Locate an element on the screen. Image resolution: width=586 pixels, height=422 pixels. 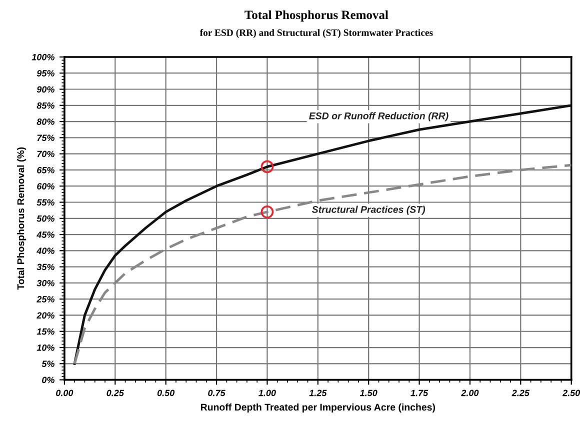
chart-title: Total Phosphorus Removal is located at coordinates (316, 16).